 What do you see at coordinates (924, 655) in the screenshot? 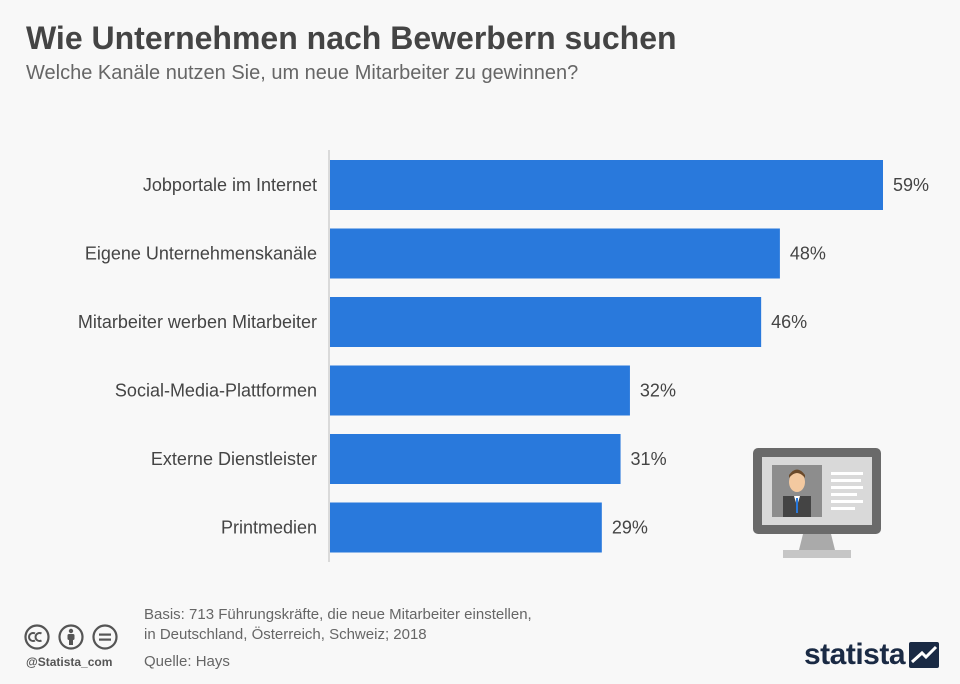
I see `statista-logo-icon` at bounding box center [924, 655].